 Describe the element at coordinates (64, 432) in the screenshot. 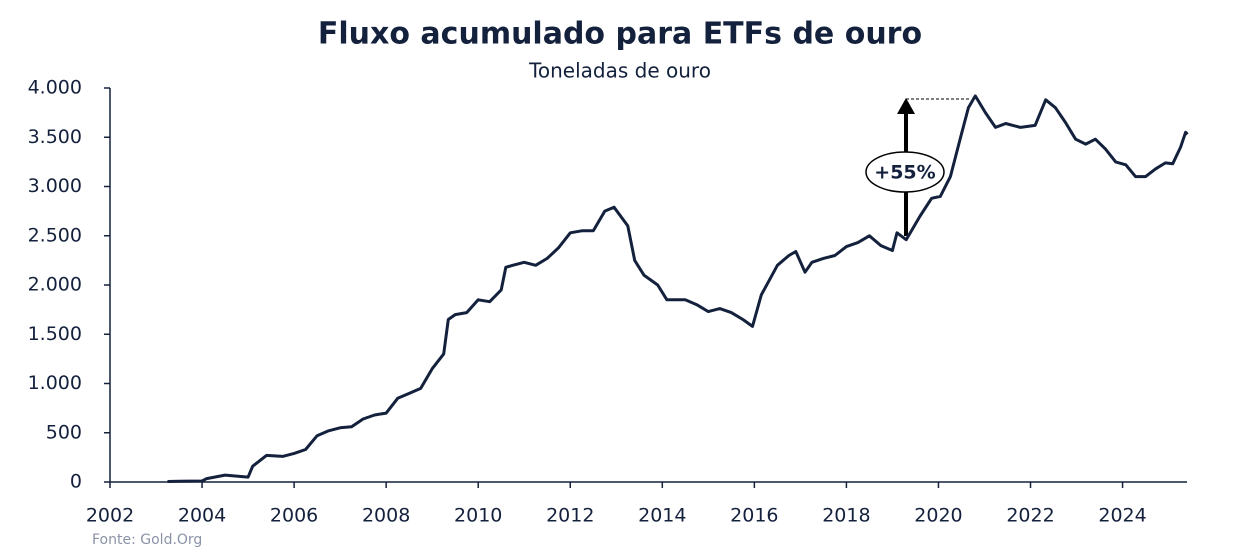

I see `y-tick-label: 500` at that location.